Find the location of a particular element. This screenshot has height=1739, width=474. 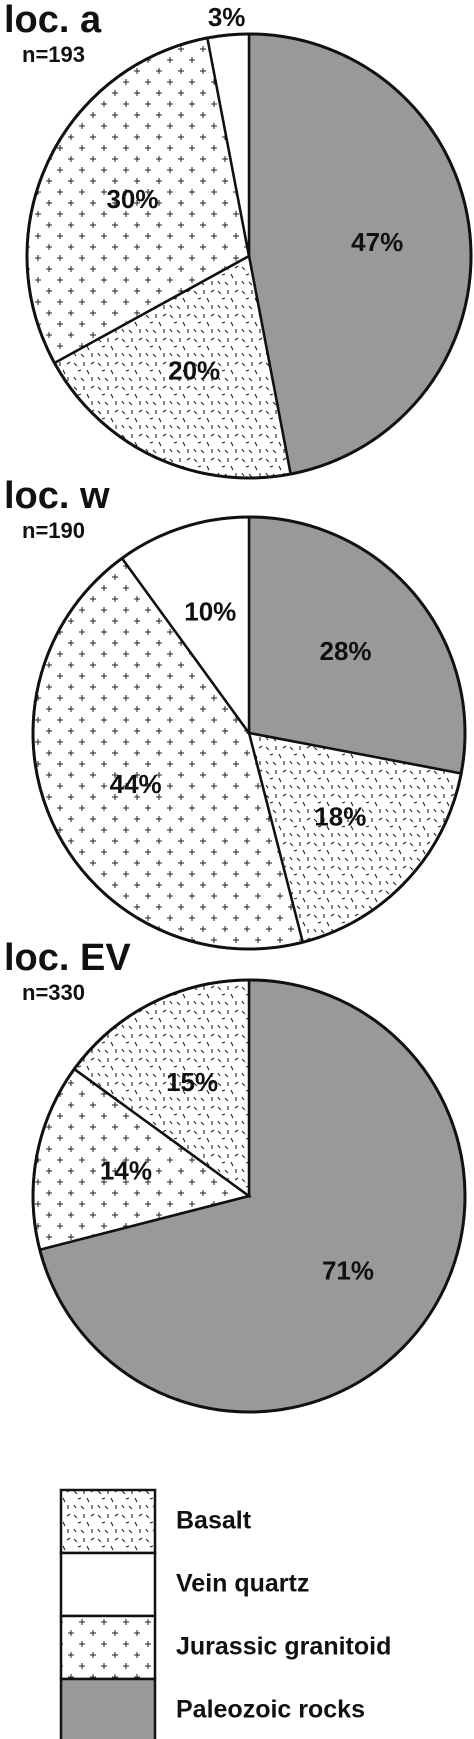

value-label: 28% is located at coordinates (346, 651).